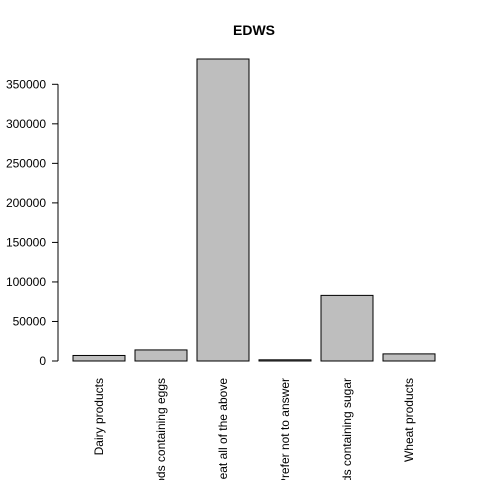 The image size is (480, 480). What do you see at coordinates (26, 124) in the screenshot?
I see `y-tick-label-6: 300000` at bounding box center [26, 124].